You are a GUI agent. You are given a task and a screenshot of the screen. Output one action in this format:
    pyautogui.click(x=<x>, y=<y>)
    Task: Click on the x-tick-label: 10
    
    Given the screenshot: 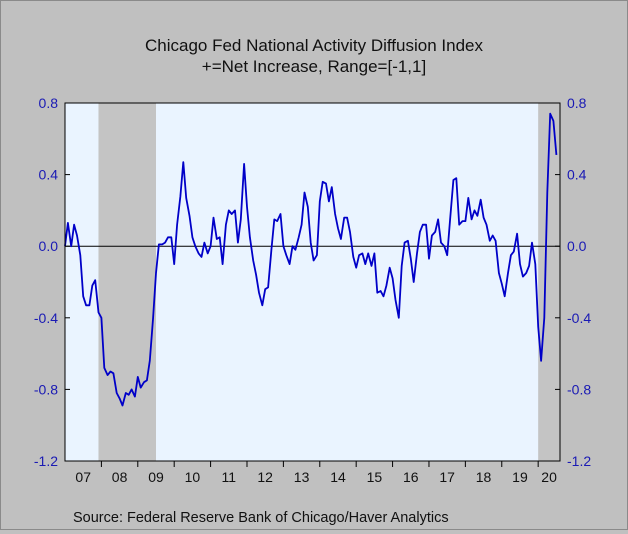 What is the action you would take?
    pyautogui.click(x=193, y=477)
    